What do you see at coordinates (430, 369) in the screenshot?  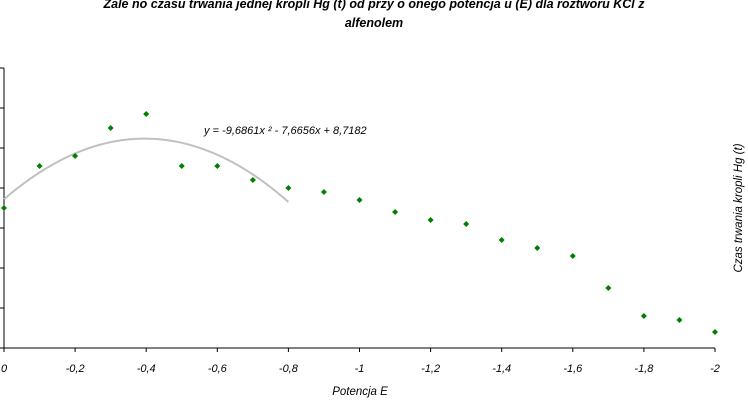 I see `x-tick-label: -1,2` at bounding box center [430, 369].